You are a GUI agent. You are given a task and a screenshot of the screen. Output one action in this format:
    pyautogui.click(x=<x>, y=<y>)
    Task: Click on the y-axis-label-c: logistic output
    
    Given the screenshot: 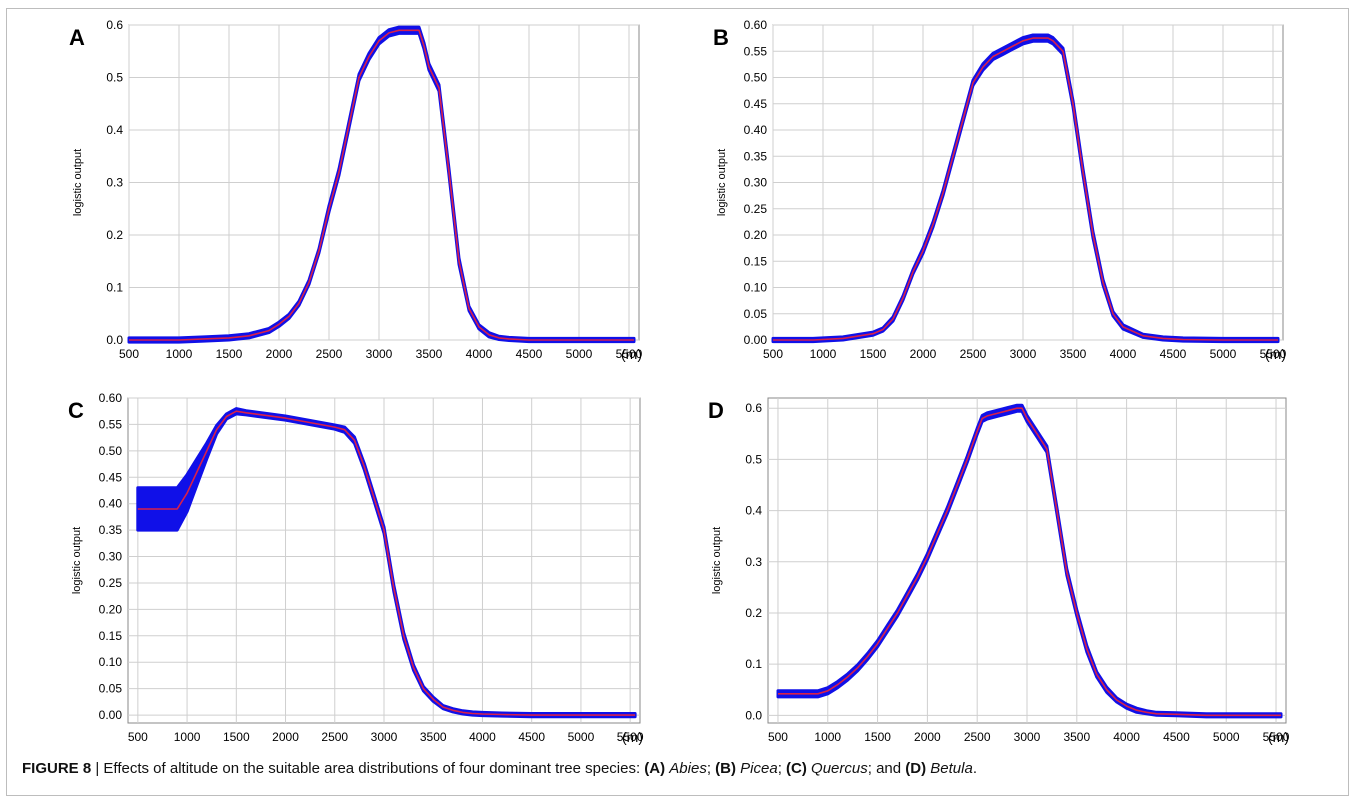 What is the action you would take?
    pyautogui.click(x=77, y=560)
    